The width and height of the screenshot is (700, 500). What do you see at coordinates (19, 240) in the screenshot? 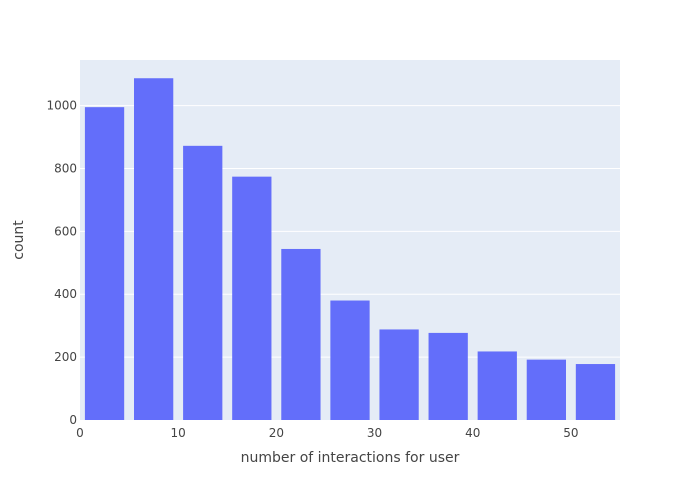
I see `y-axis-title: count` at bounding box center [19, 240].